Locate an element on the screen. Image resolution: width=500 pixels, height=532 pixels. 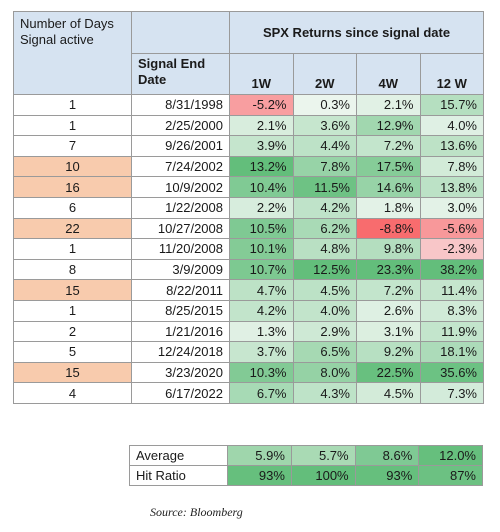
summary-value-cell: 100% is located at coordinates (323, 475).